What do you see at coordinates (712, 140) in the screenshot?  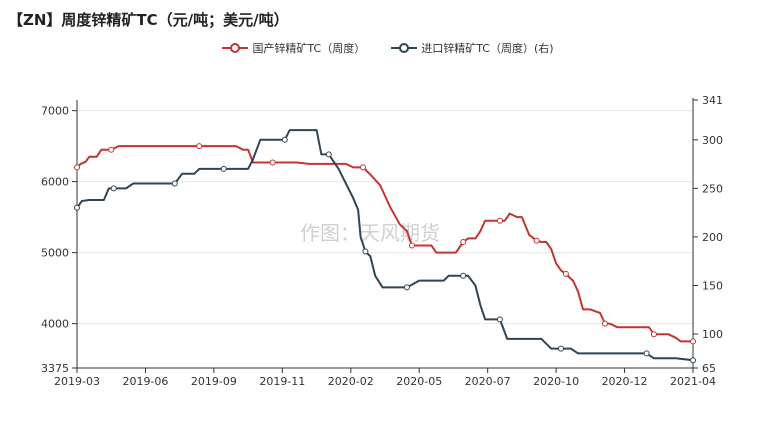 I see `y-right-tick-label-5: 300` at bounding box center [712, 140].